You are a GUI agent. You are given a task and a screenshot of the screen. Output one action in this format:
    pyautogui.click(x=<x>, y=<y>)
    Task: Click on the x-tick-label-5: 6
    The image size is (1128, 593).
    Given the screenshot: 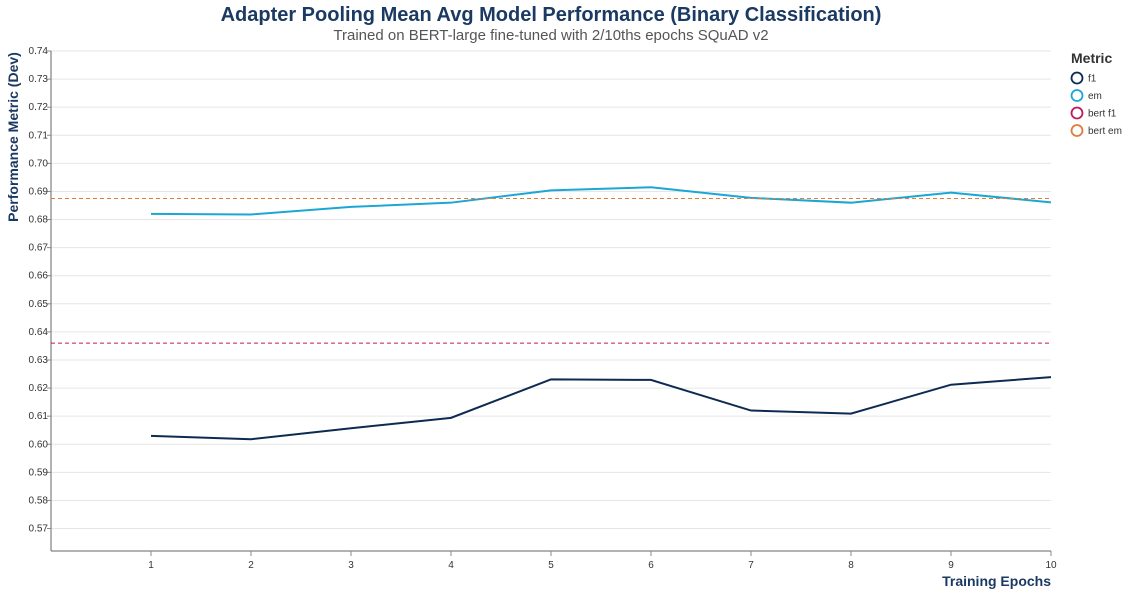 What is the action you would take?
    pyautogui.click(x=651, y=565)
    